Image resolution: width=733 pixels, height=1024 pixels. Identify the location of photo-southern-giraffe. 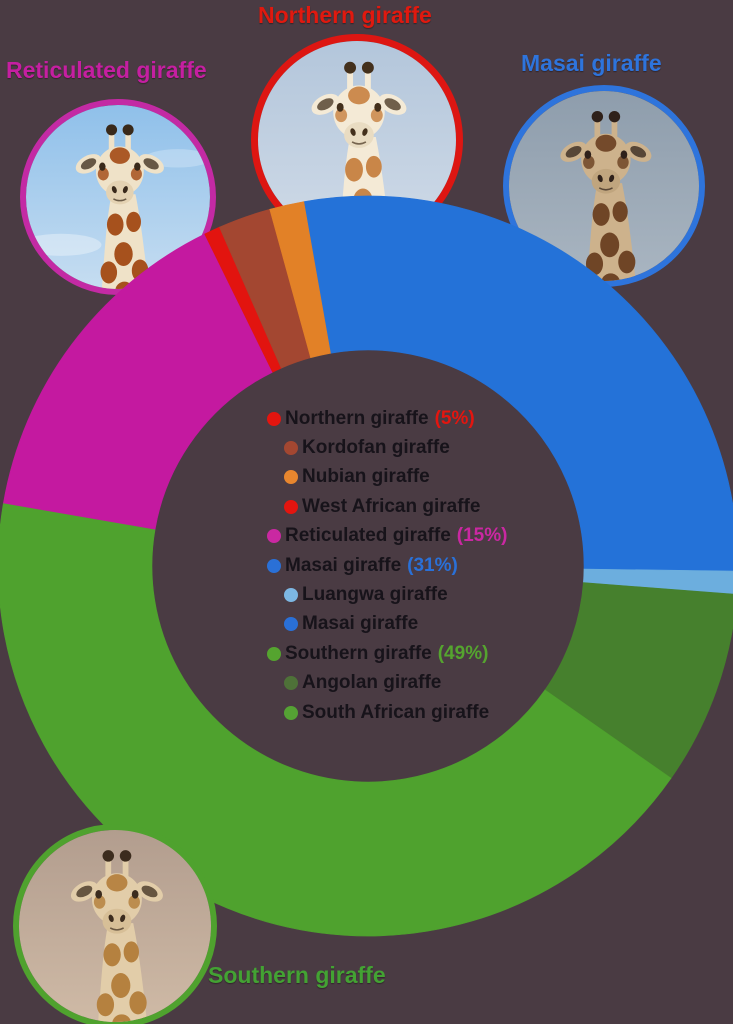
(115, 924).